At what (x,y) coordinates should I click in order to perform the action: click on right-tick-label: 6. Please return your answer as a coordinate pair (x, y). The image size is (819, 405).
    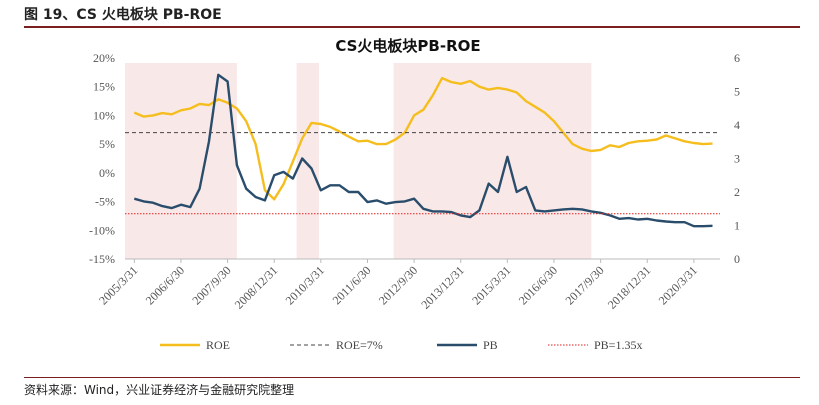
    Looking at the image, I should click on (737, 58).